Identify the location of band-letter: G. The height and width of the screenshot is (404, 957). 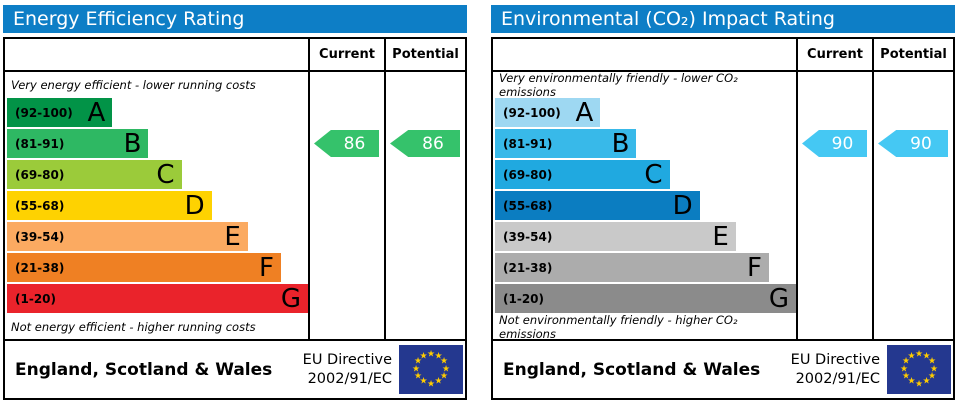
(778, 298).